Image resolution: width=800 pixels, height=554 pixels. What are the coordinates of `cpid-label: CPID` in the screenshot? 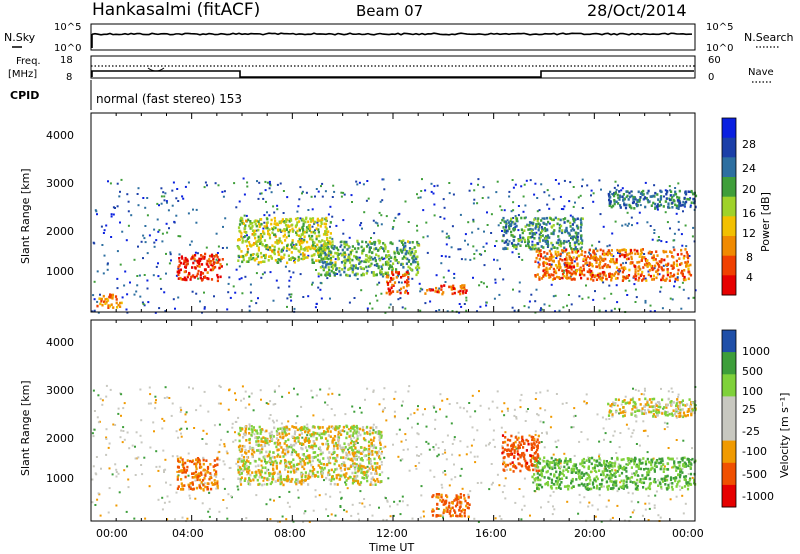 It's located at (24, 95).